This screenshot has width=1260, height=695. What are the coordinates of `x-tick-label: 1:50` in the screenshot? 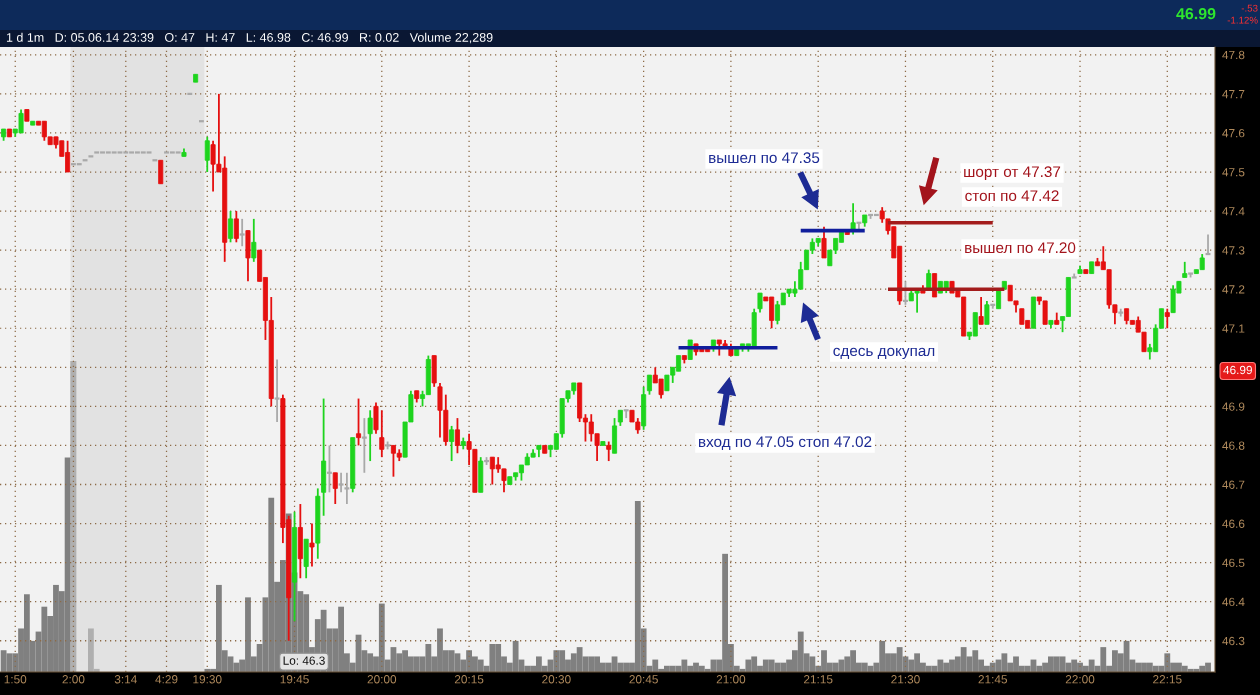 It's located at (15, 679).